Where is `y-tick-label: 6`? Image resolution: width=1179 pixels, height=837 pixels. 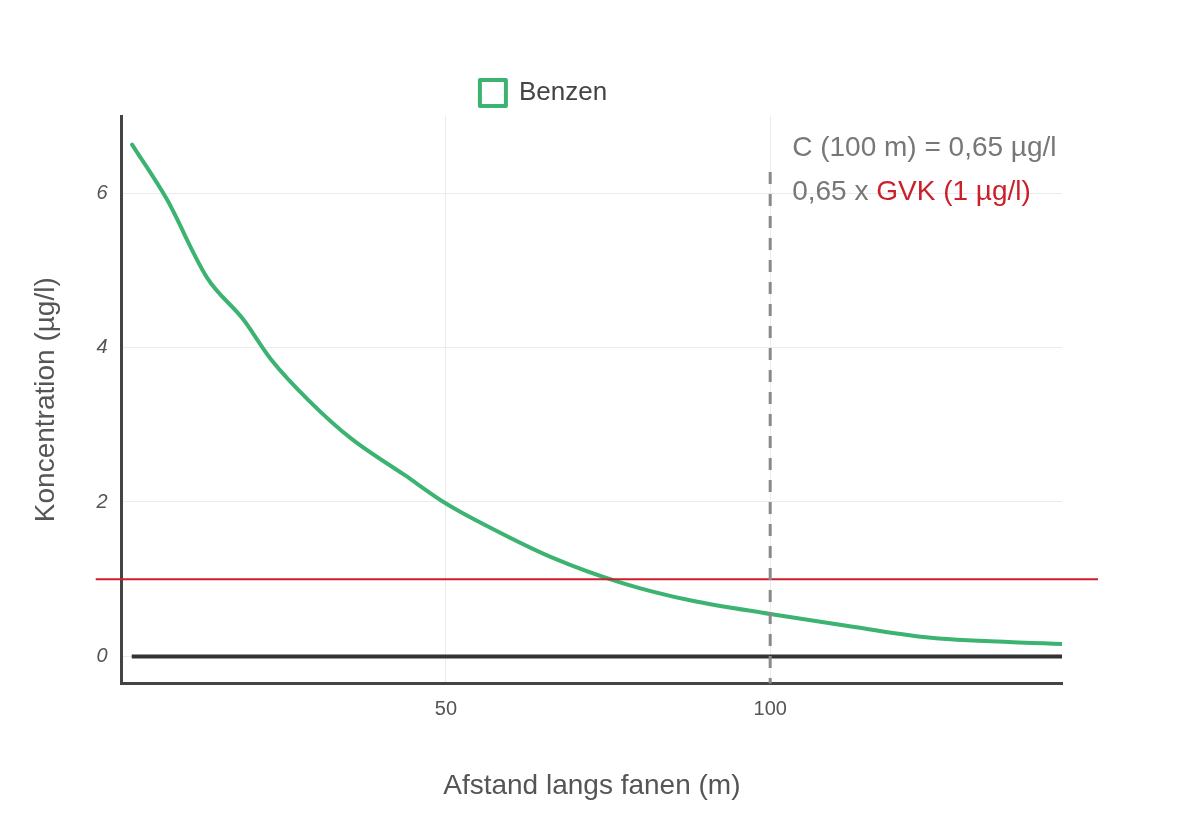 y-tick-label: 6 is located at coordinates (102, 191).